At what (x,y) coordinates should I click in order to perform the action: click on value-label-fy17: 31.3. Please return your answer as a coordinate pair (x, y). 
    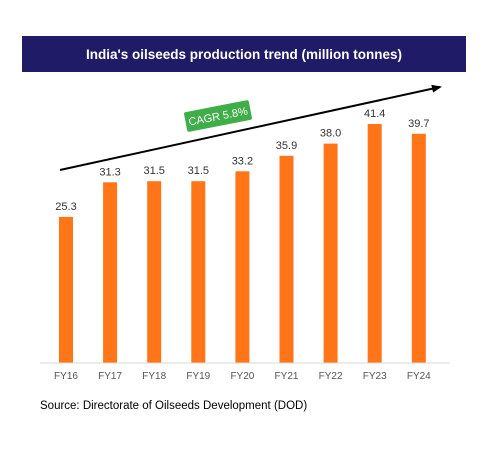
    Looking at the image, I should click on (109, 172).